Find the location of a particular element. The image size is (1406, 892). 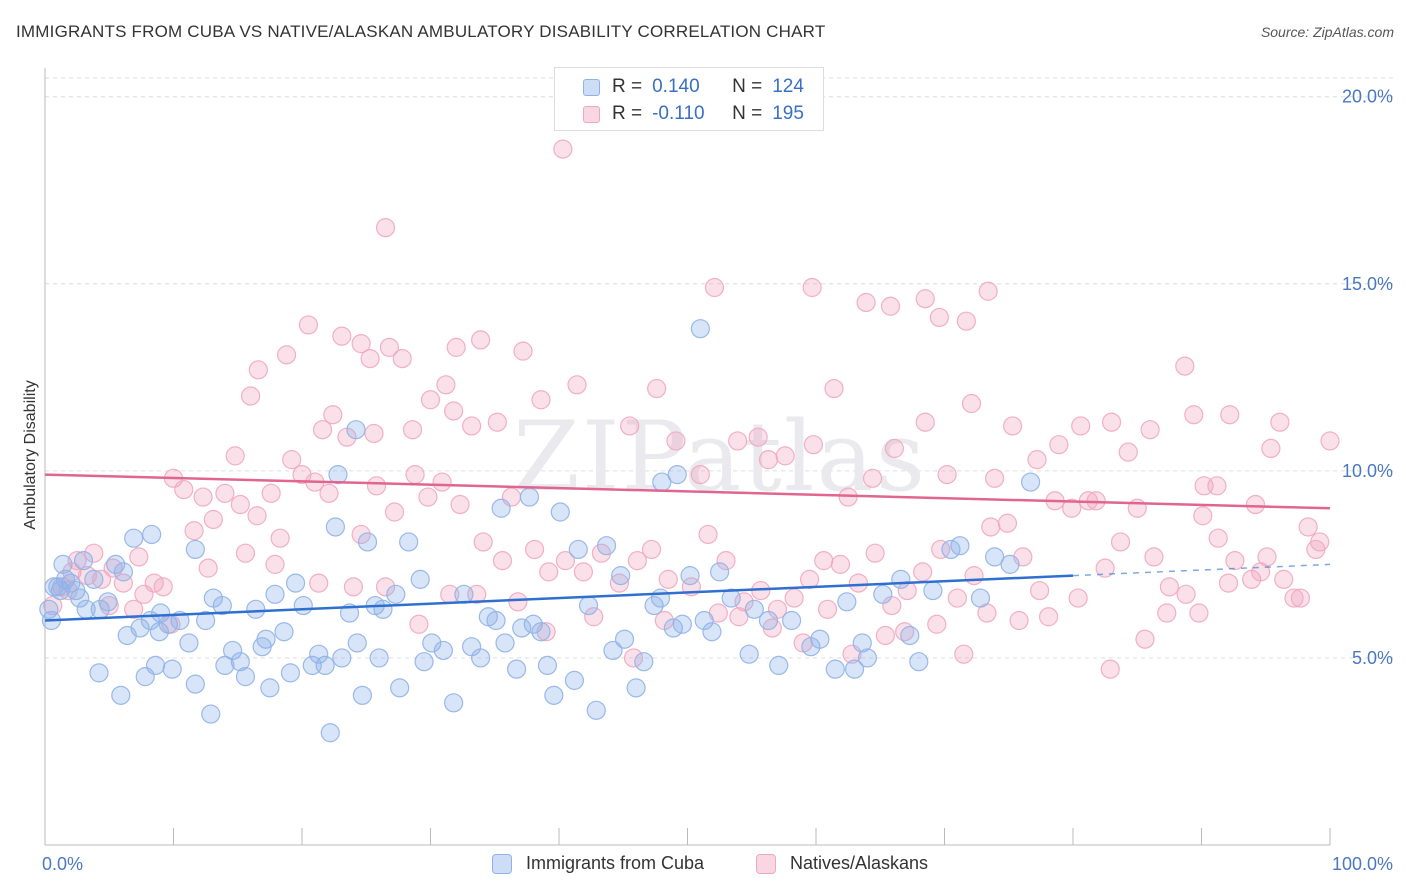

legend-swatch-pink is located at coordinates (591, 114).